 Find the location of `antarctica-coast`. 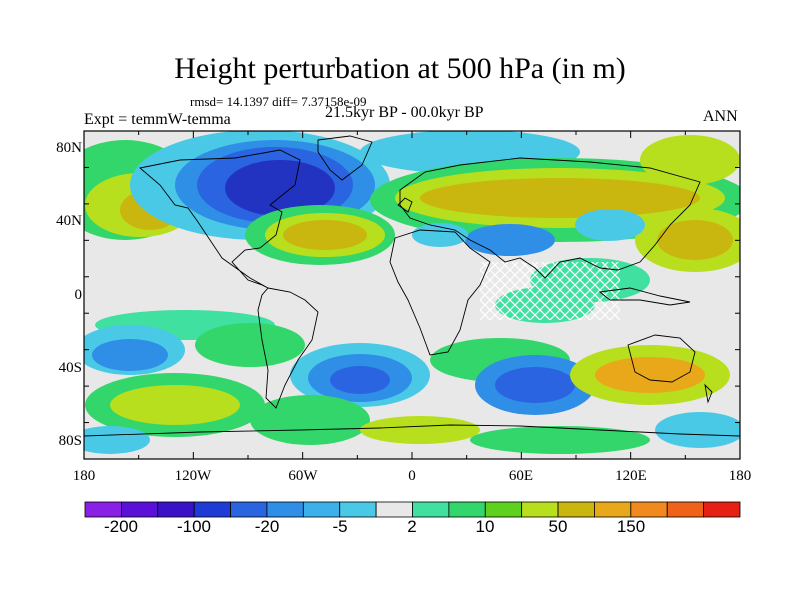

antarctica-coast is located at coordinates (412, 430).